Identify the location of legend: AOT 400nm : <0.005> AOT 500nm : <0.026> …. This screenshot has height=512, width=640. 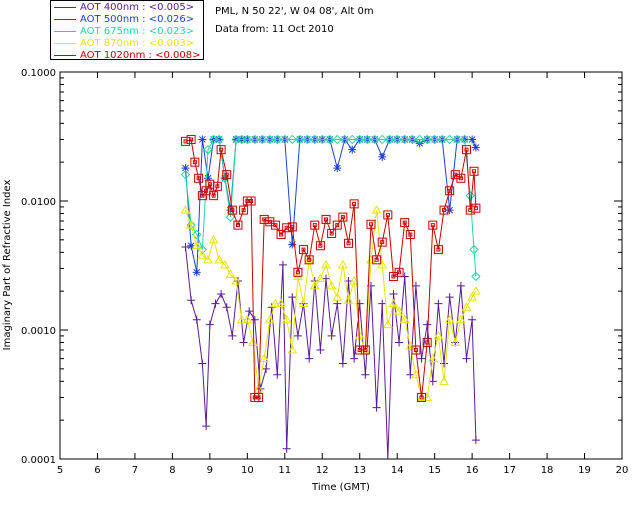
(127, 30).